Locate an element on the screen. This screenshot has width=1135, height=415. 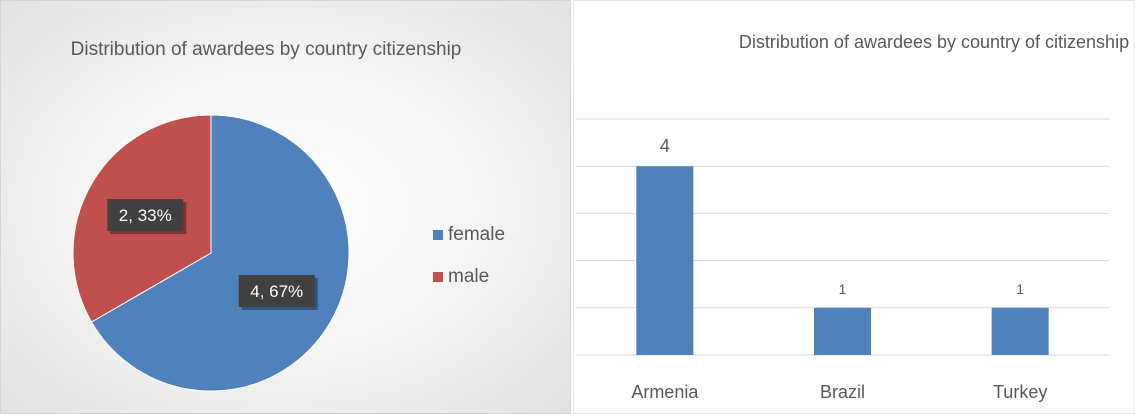
legend-swatch-female is located at coordinates (438, 234).